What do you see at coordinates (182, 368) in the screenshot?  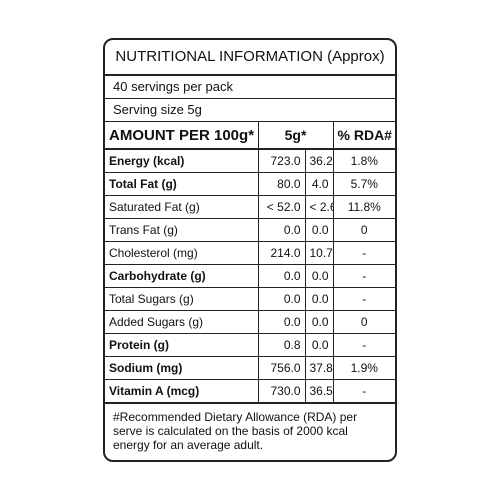 I see `cell: Sodium (mg)` at bounding box center [182, 368].